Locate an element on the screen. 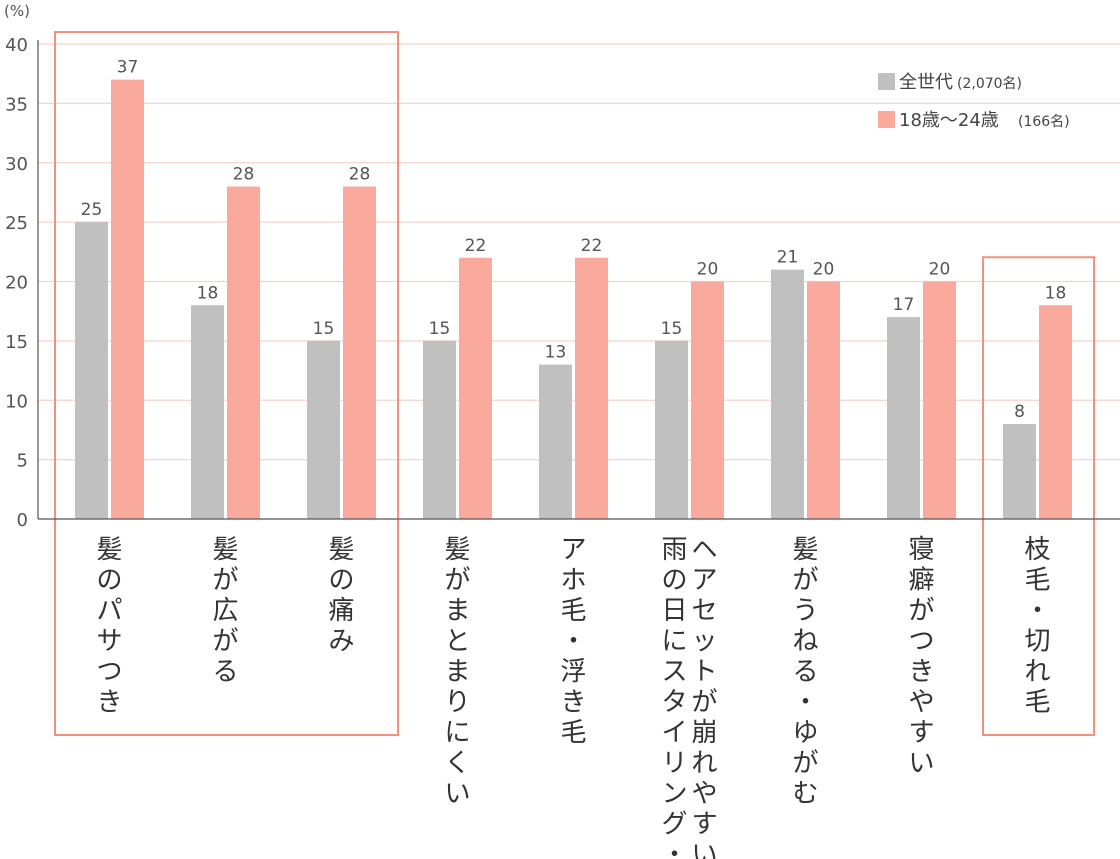  data-label: 8 is located at coordinates (1019, 412).